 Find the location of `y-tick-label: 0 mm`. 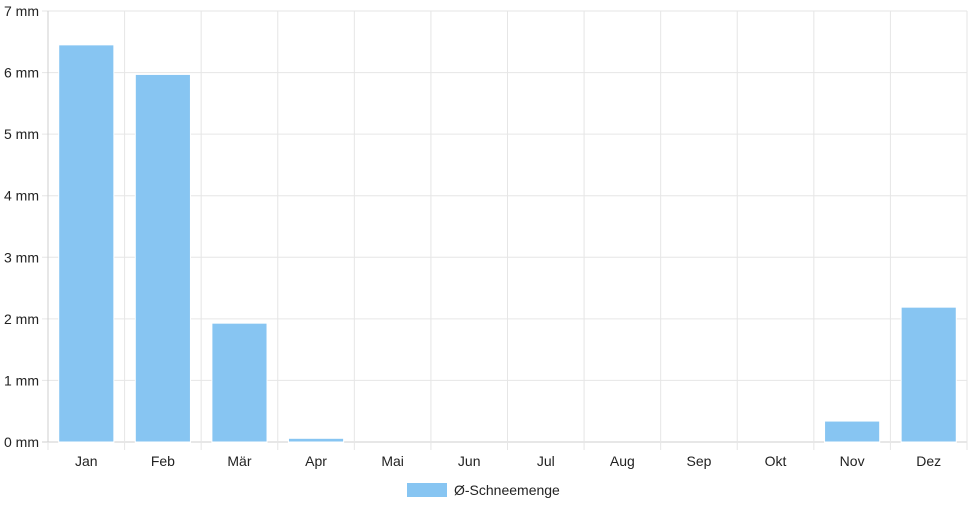

y-tick-label: 0 mm is located at coordinates (21, 442).